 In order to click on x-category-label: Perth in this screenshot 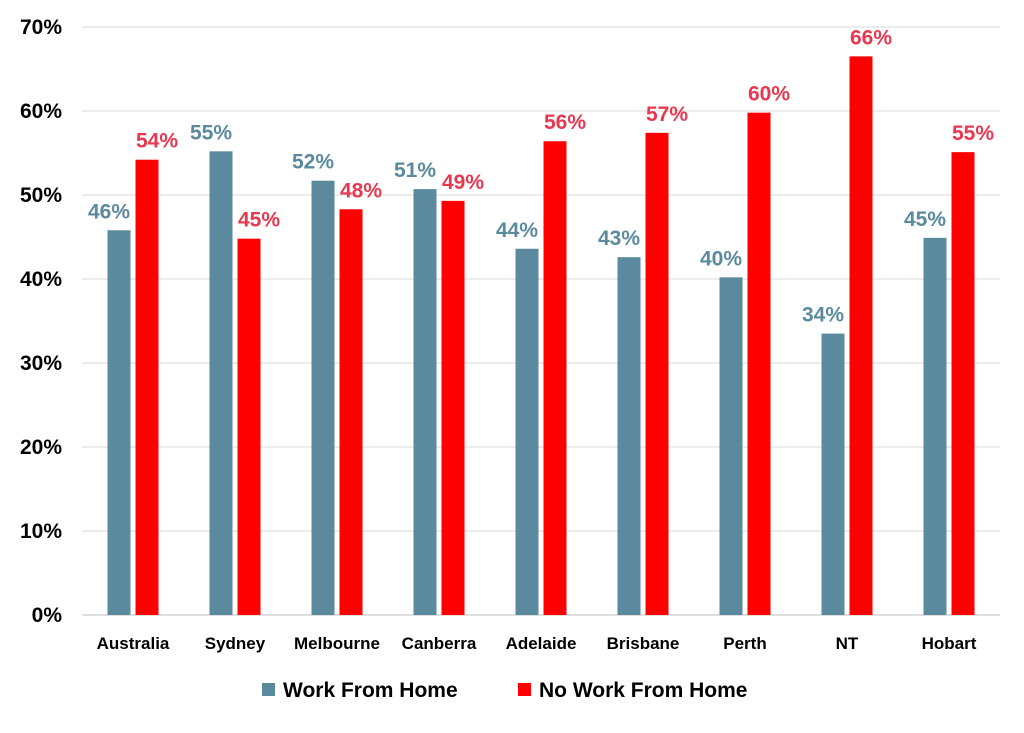, I will do `click(744, 643)`.